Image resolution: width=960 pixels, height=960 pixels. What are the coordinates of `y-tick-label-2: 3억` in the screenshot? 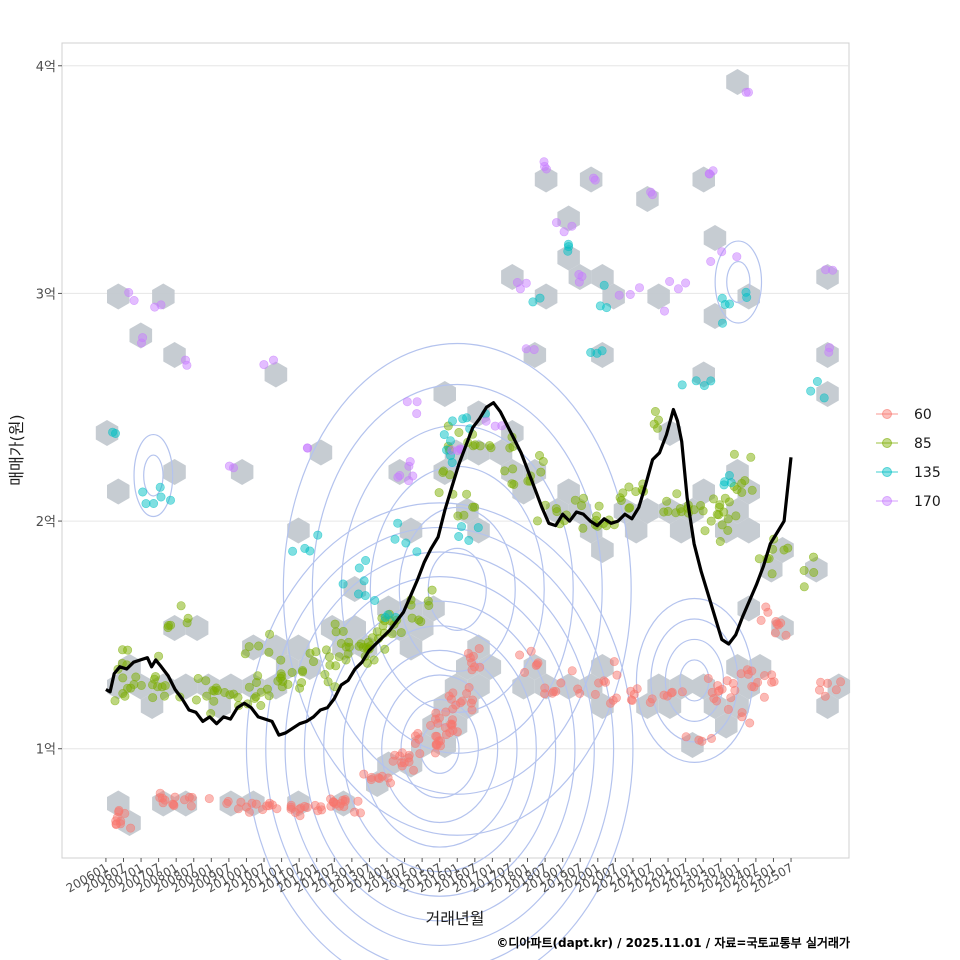 It's located at (46, 294).